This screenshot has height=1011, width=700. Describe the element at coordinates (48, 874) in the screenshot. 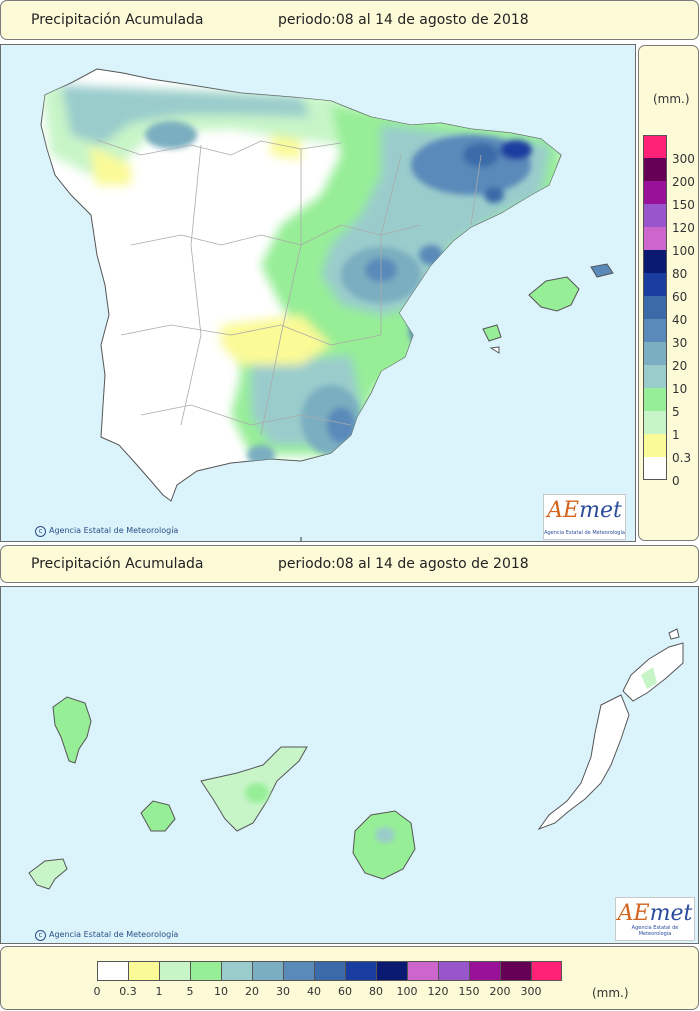

I see `el-hierro` at that location.